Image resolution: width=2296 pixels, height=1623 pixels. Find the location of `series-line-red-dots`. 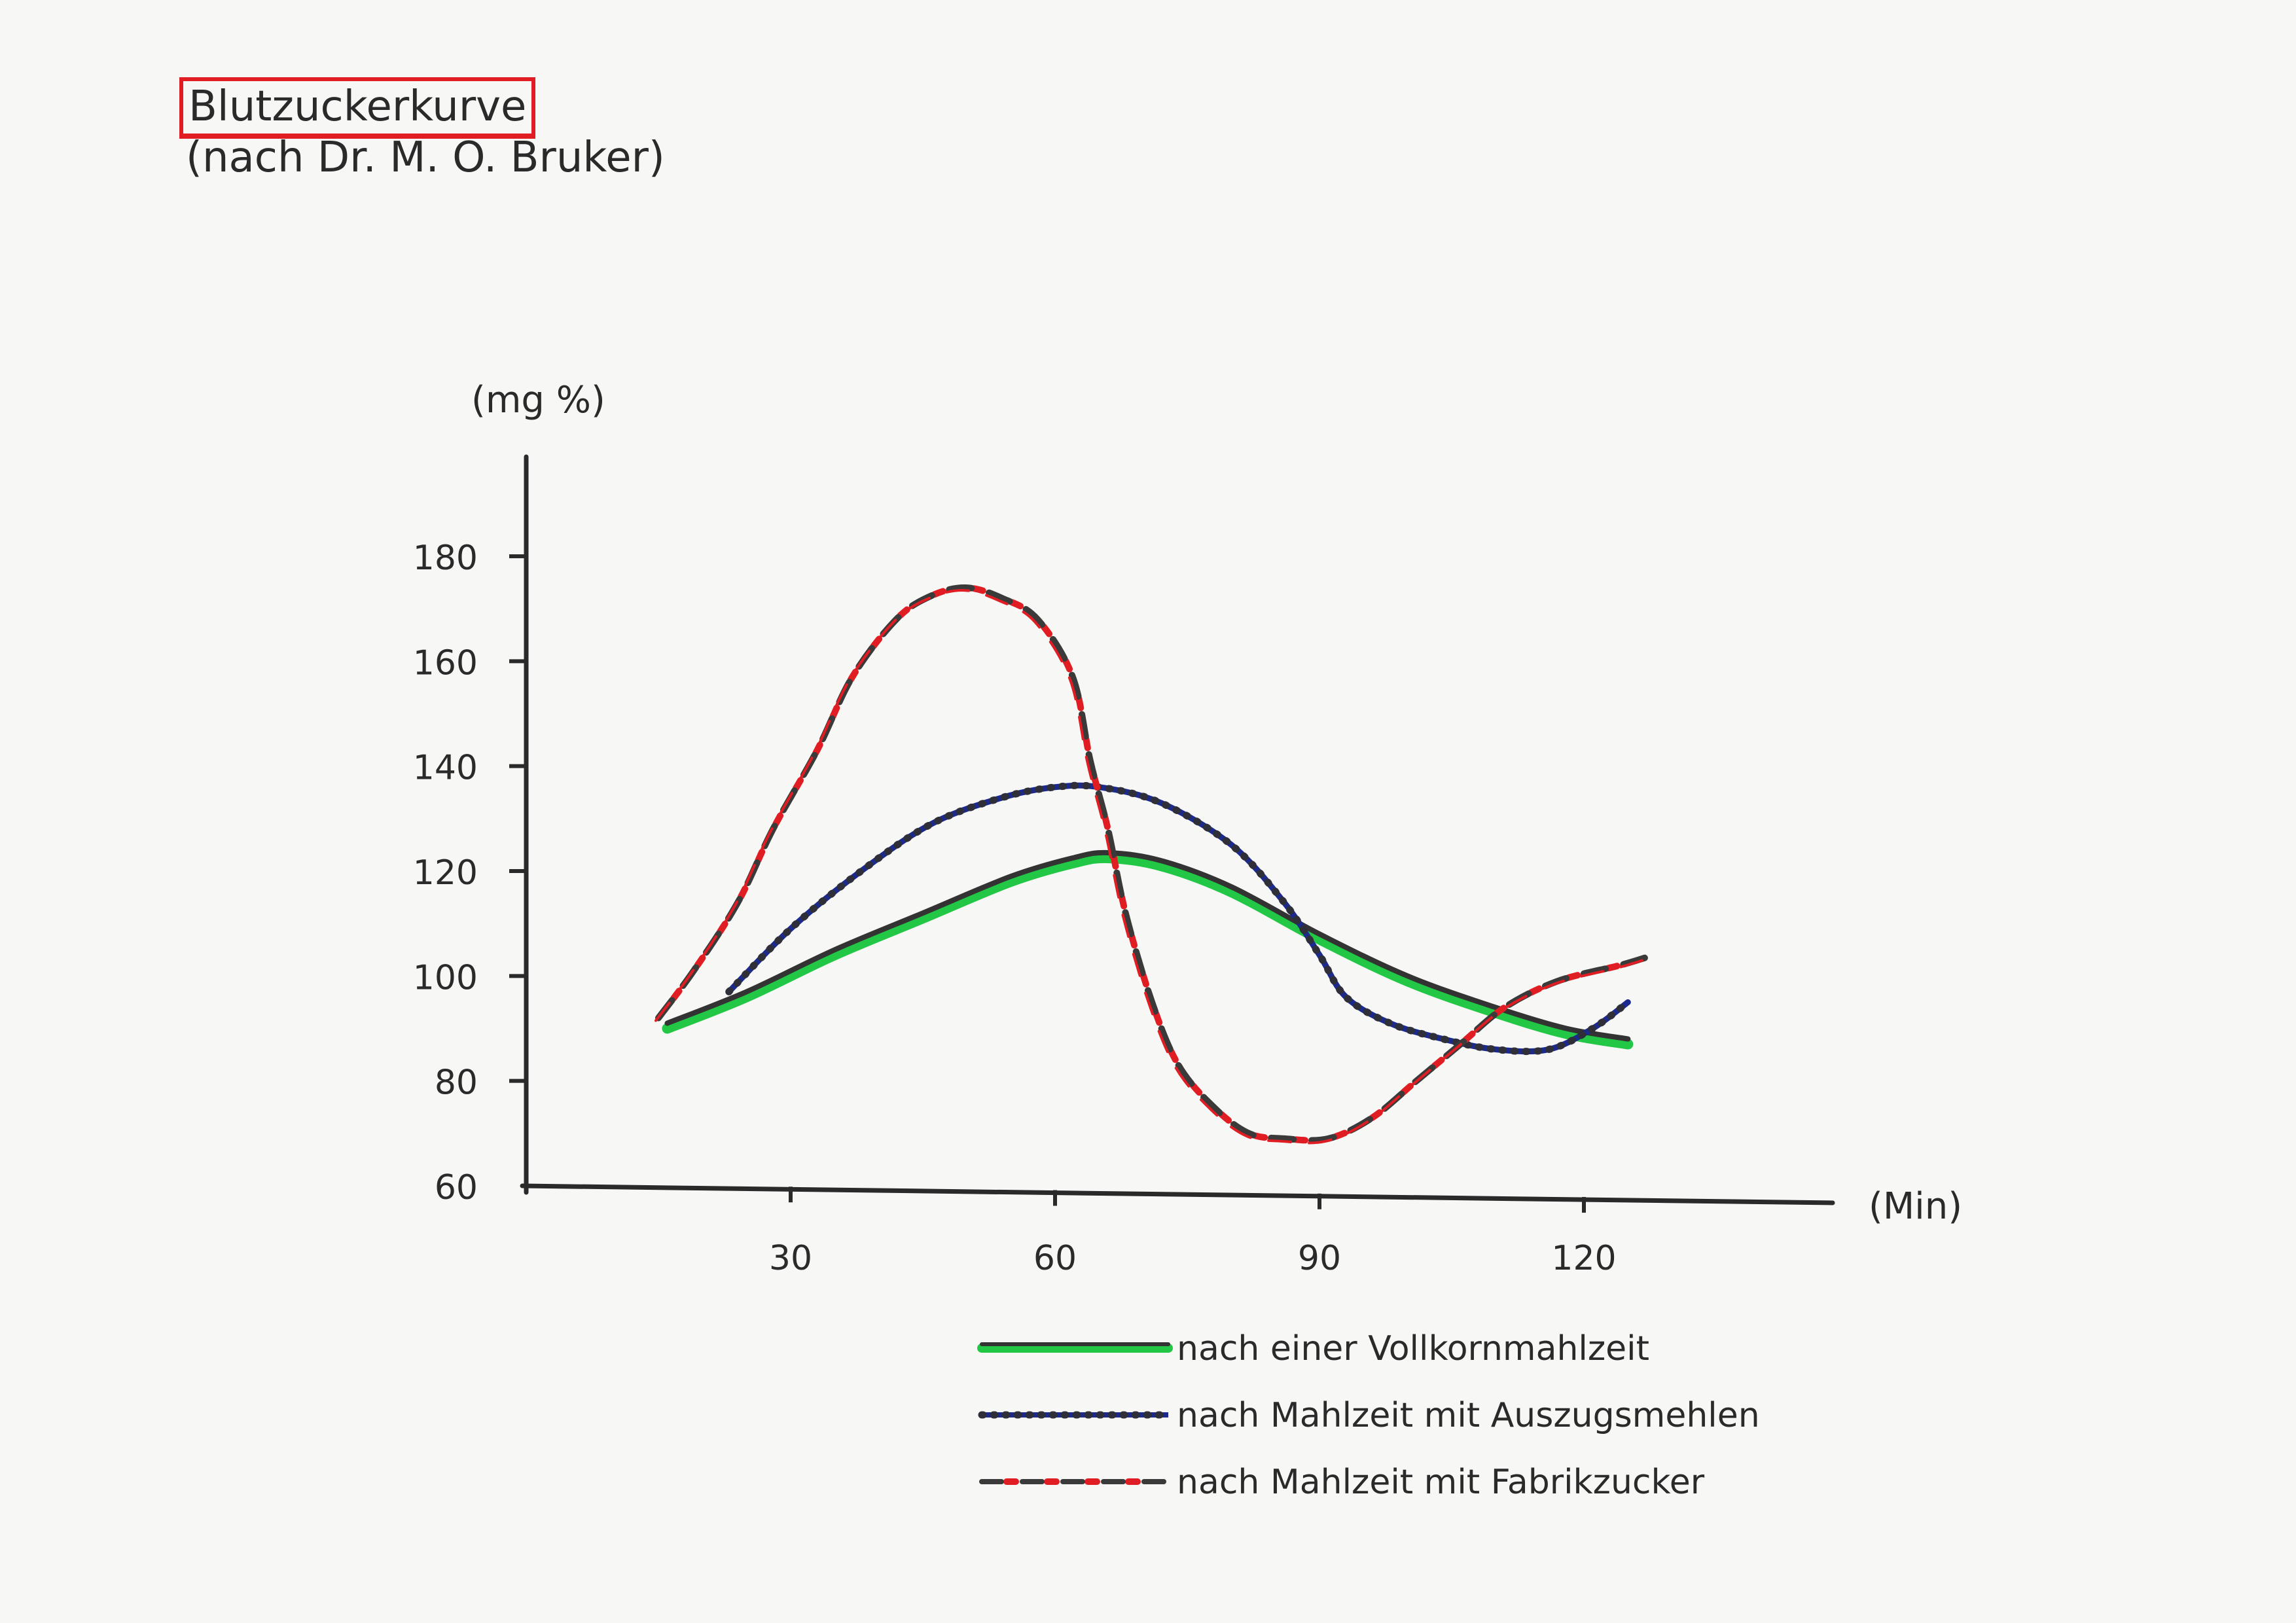

series-line-red-dots is located at coordinates (1152, 864).